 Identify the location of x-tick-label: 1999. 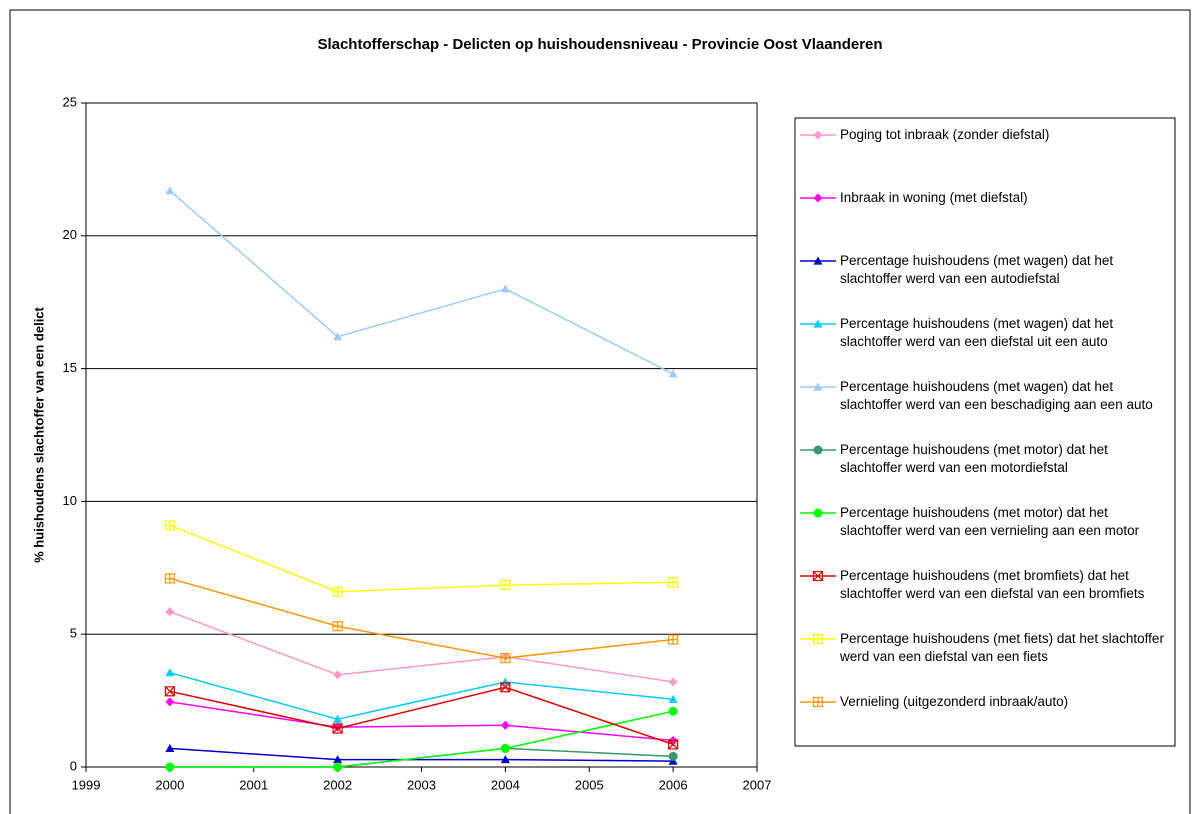
(86, 784).